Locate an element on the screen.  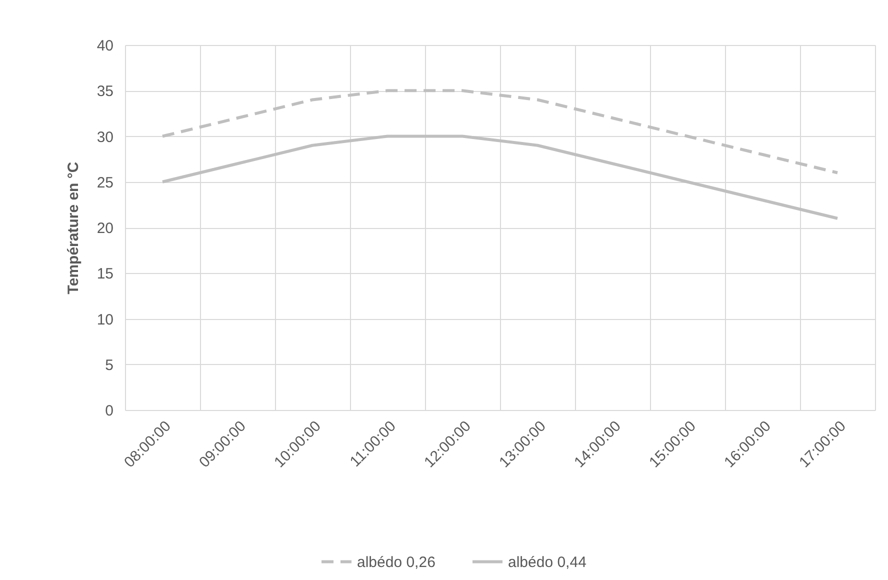
legend-label: albédo 0,26 is located at coordinates (396, 562).